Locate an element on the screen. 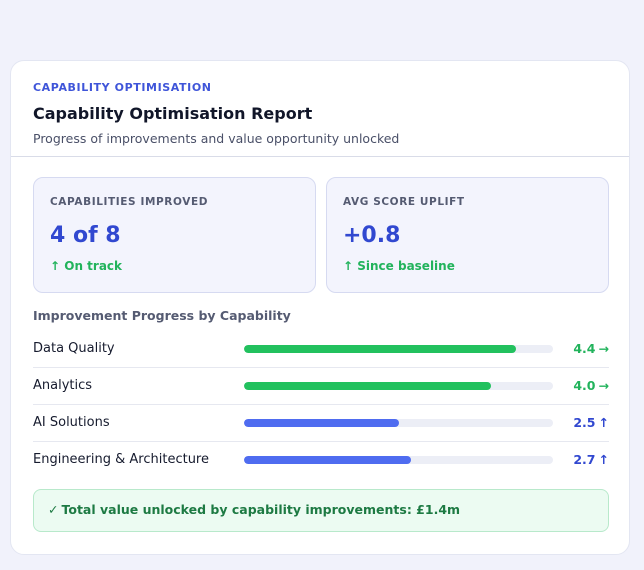 Image resolution: width=644 pixels, height=570 pixels. capability-score: 4.0 → is located at coordinates (591, 386).